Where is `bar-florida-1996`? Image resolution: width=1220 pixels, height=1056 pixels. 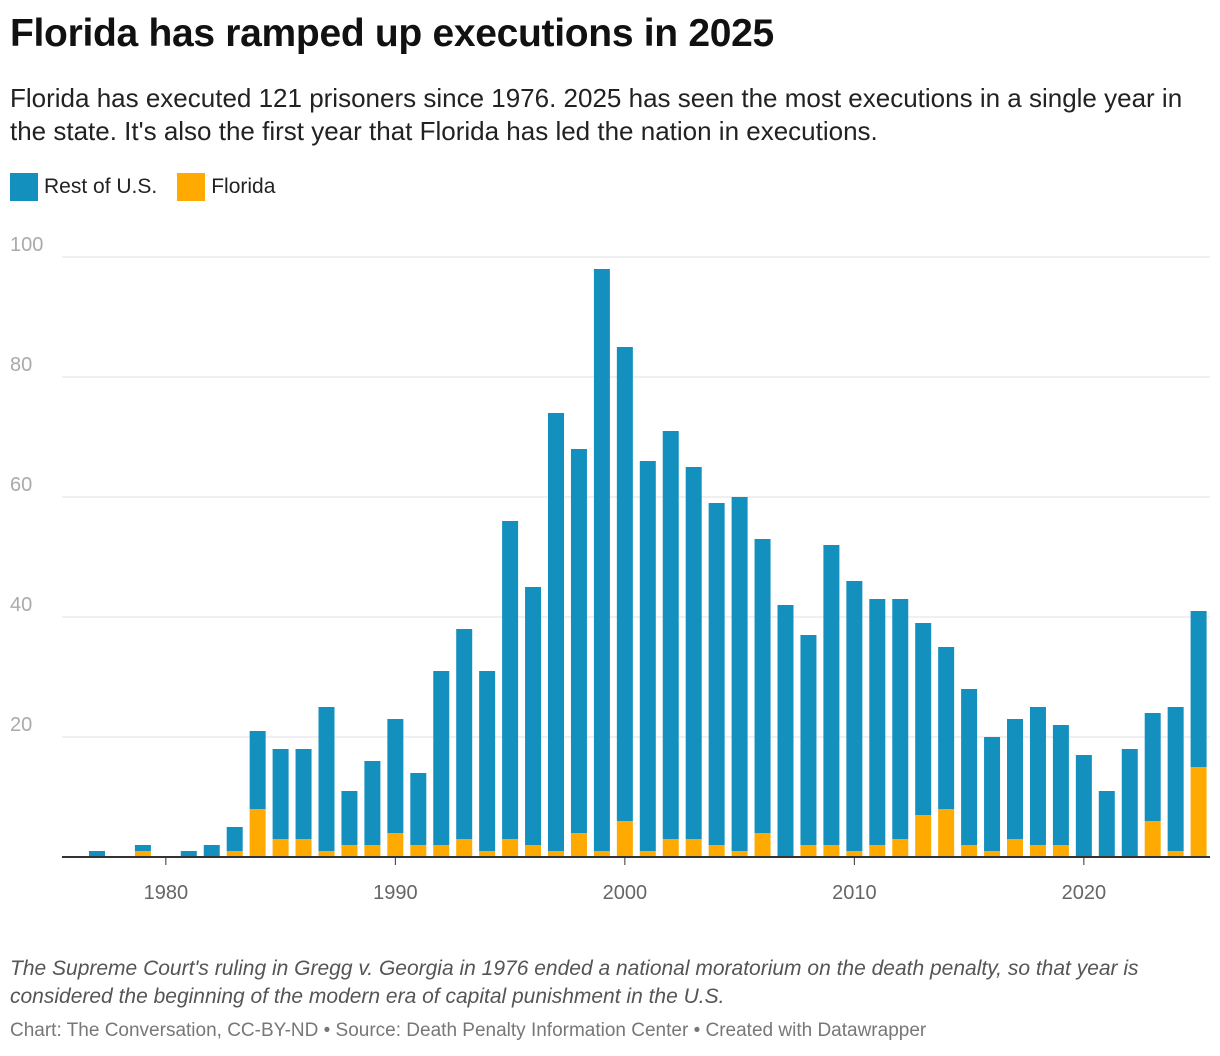
bar-florida-1996 is located at coordinates (533, 851).